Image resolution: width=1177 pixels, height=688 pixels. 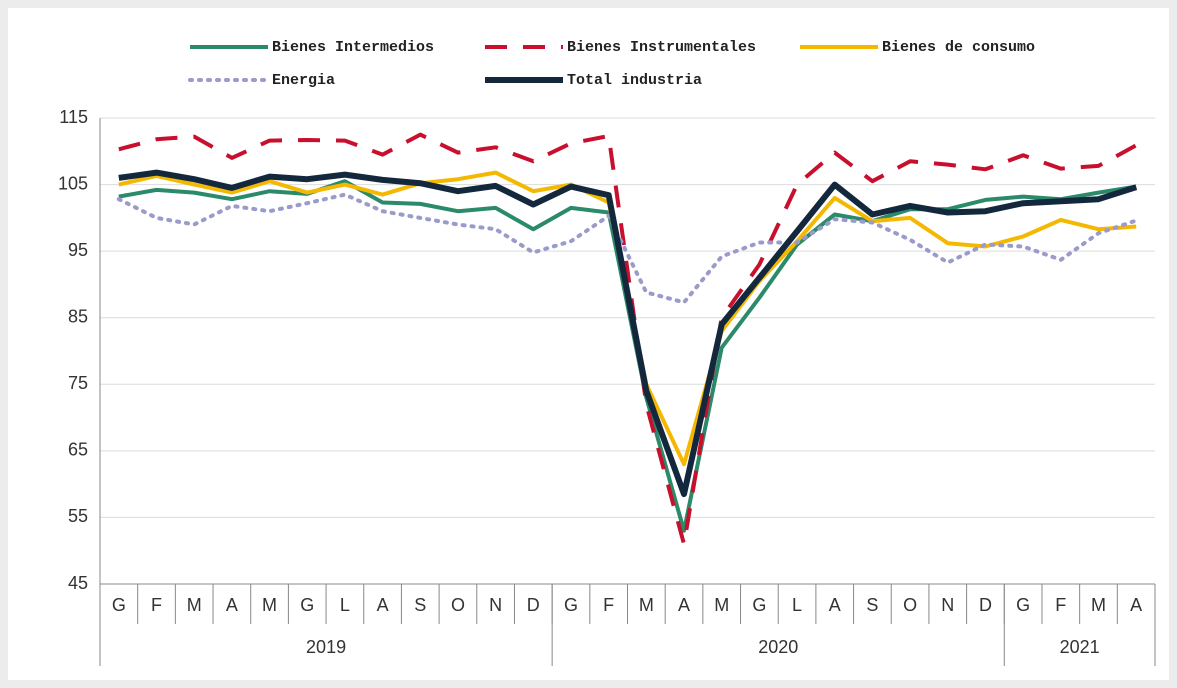 What do you see at coordinates (326, 647) in the screenshot?
I see `year-label: 2019` at bounding box center [326, 647].